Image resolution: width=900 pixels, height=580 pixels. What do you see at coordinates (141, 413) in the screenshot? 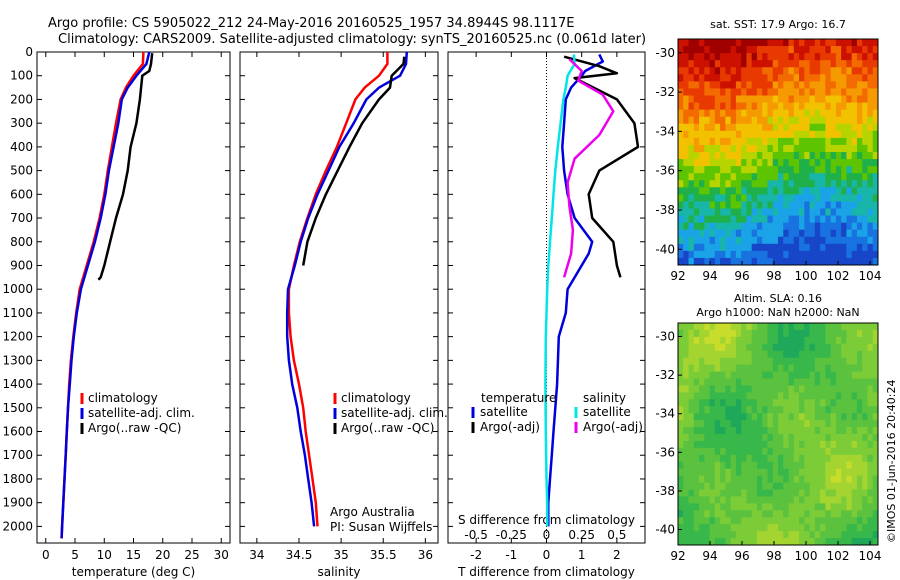
I see `legend-entry: satellite-adj. clim.` at bounding box center [141, 413].